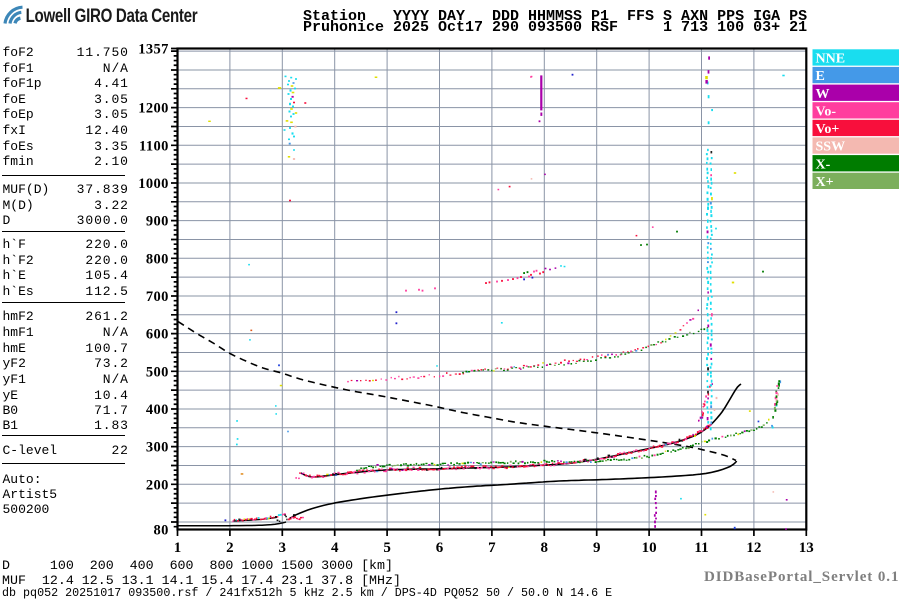  What do you see at coordinates (597, 548) in the screenshot?
I see `svg-text: 9` at bounding box center [597, 548].